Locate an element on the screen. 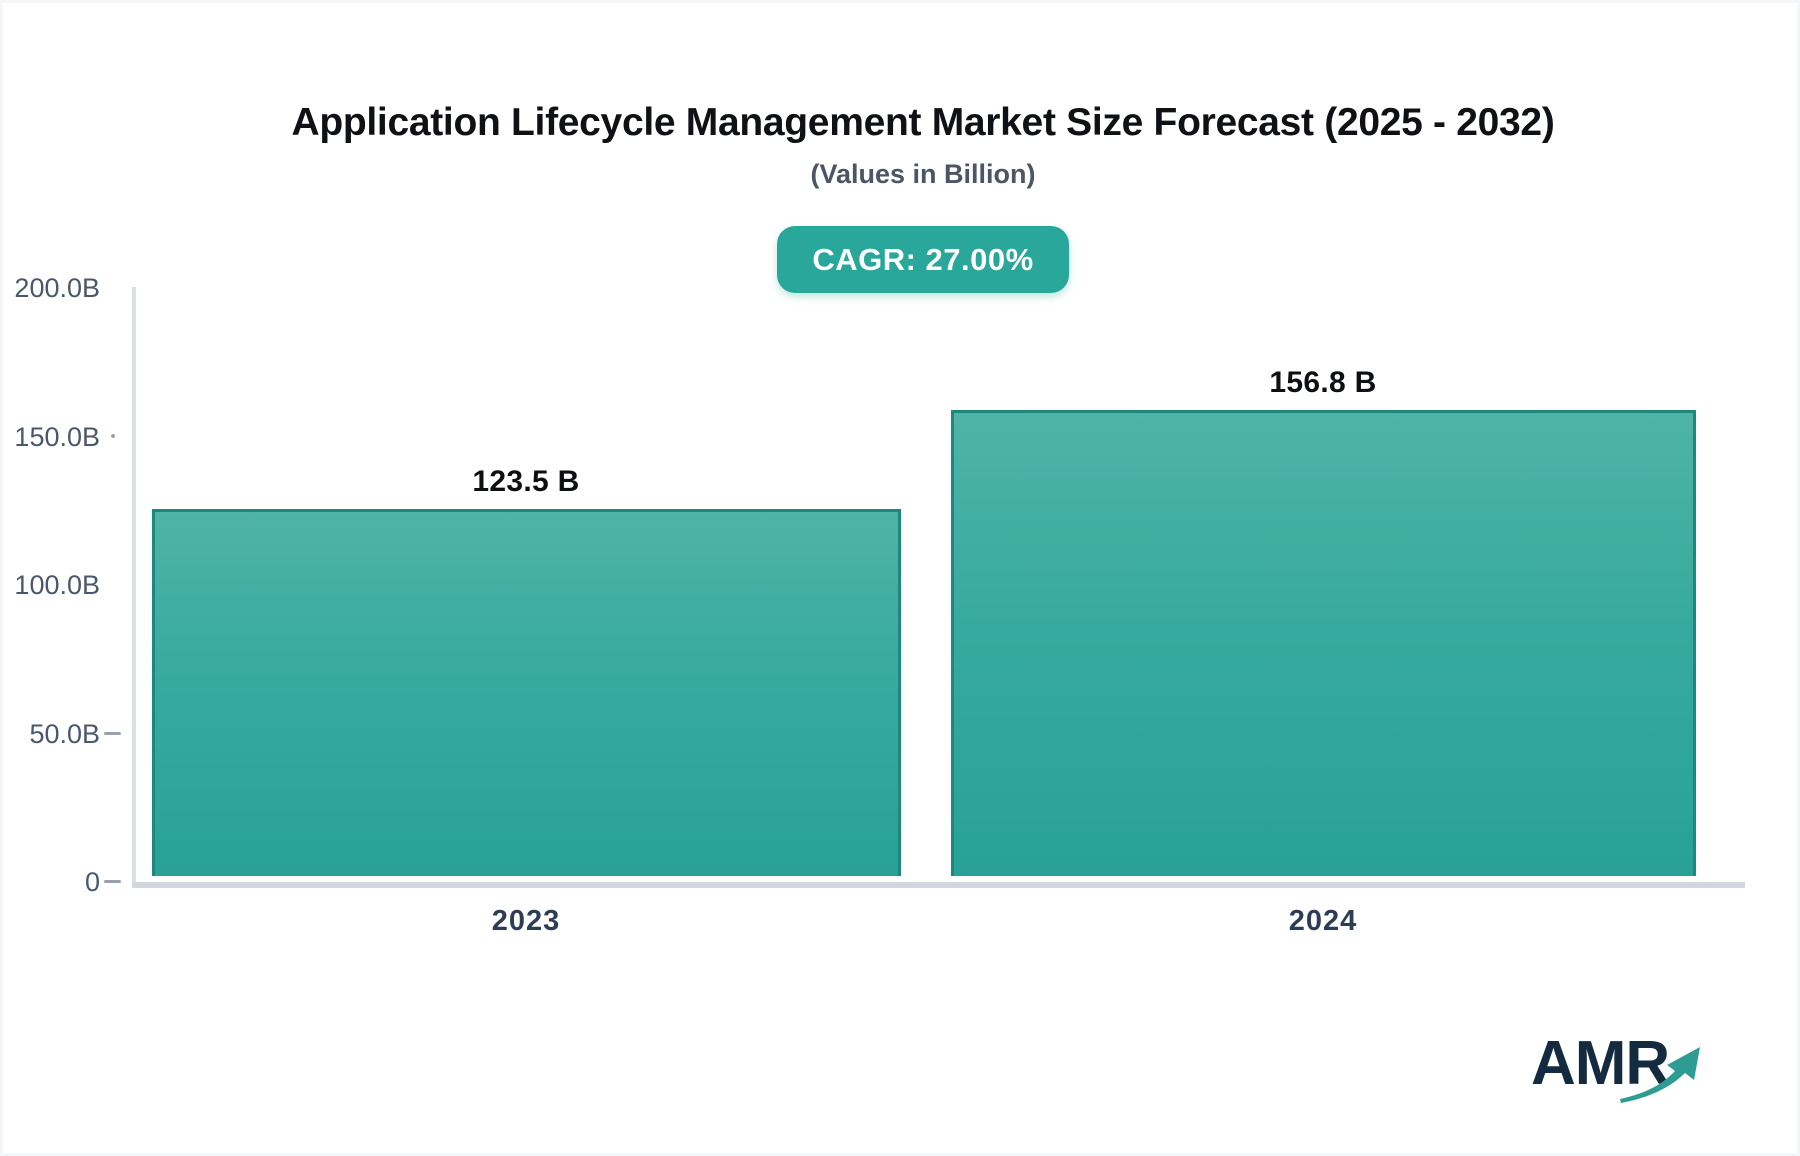 This screenshot has height=1156, width=1800. amr-logo-text: AMR is located at coordinates (1600, 1063).